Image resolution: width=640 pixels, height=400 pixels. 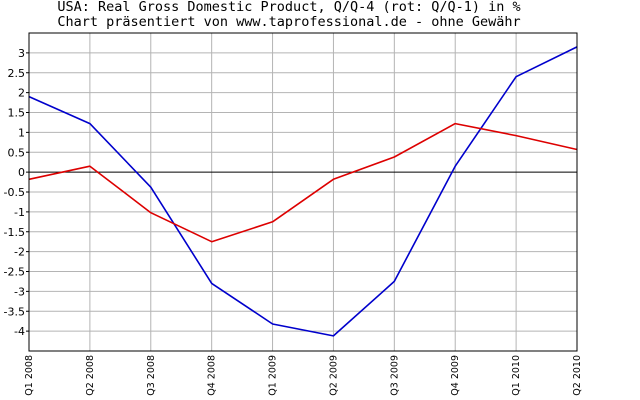 I want to click on x-tick-label: Q4 2009, so click(x=455, y=375).